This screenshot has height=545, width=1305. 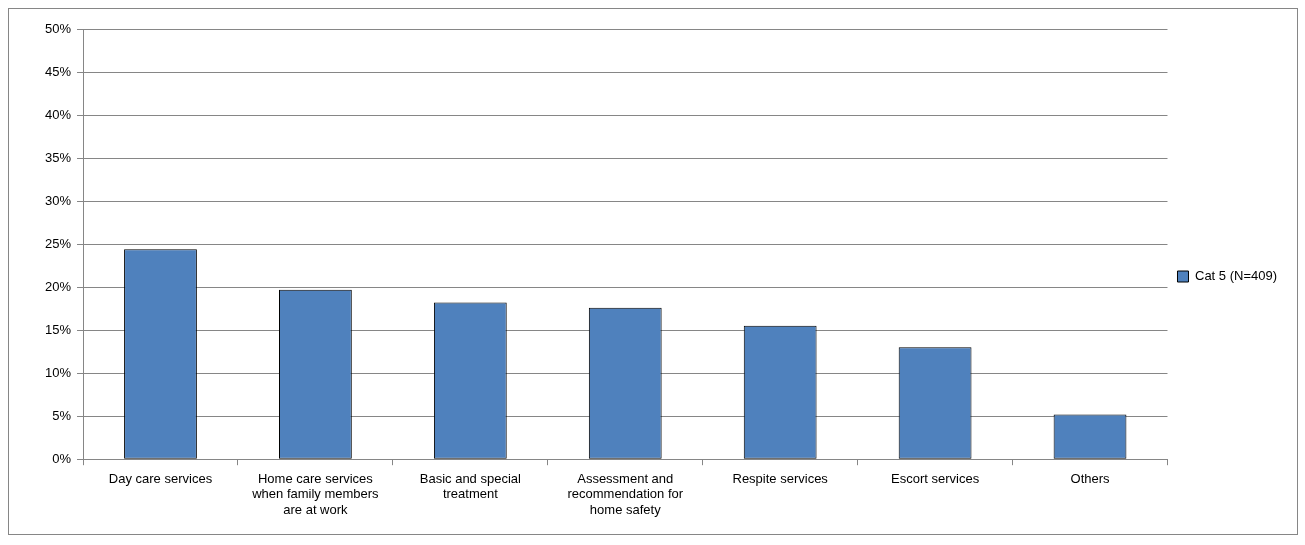 What do you see at coordinates (935, 478) in the screenshot?
I see `x-tick-label: Escort services` at bounding box center [935, 478].